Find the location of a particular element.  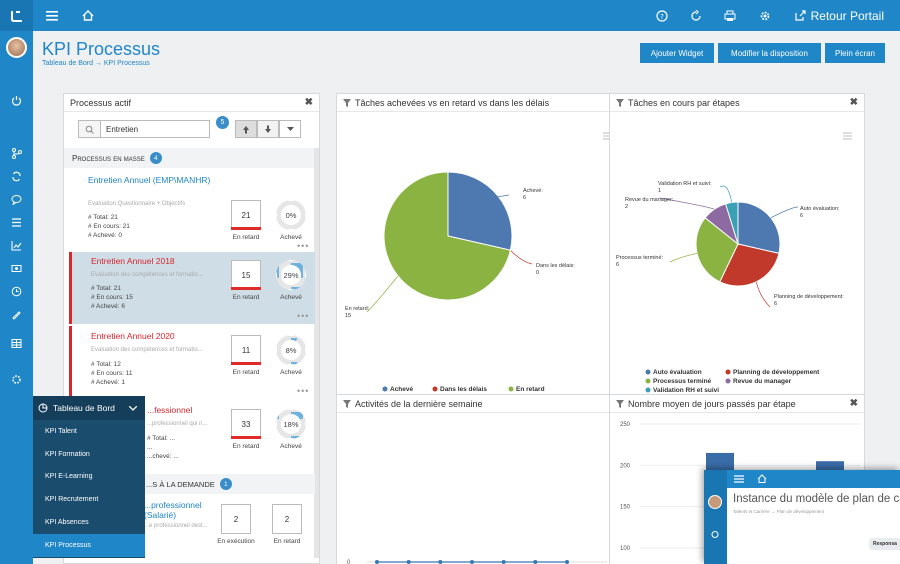

chart-title: Tâches en cours par étapes is located at coordinates (684, 102).